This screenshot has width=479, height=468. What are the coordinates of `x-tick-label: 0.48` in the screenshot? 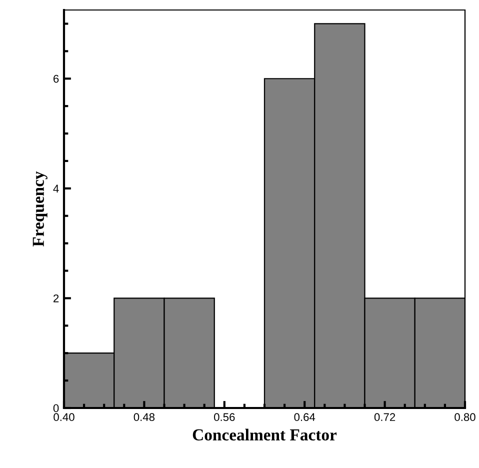 It's located at (144, 417).